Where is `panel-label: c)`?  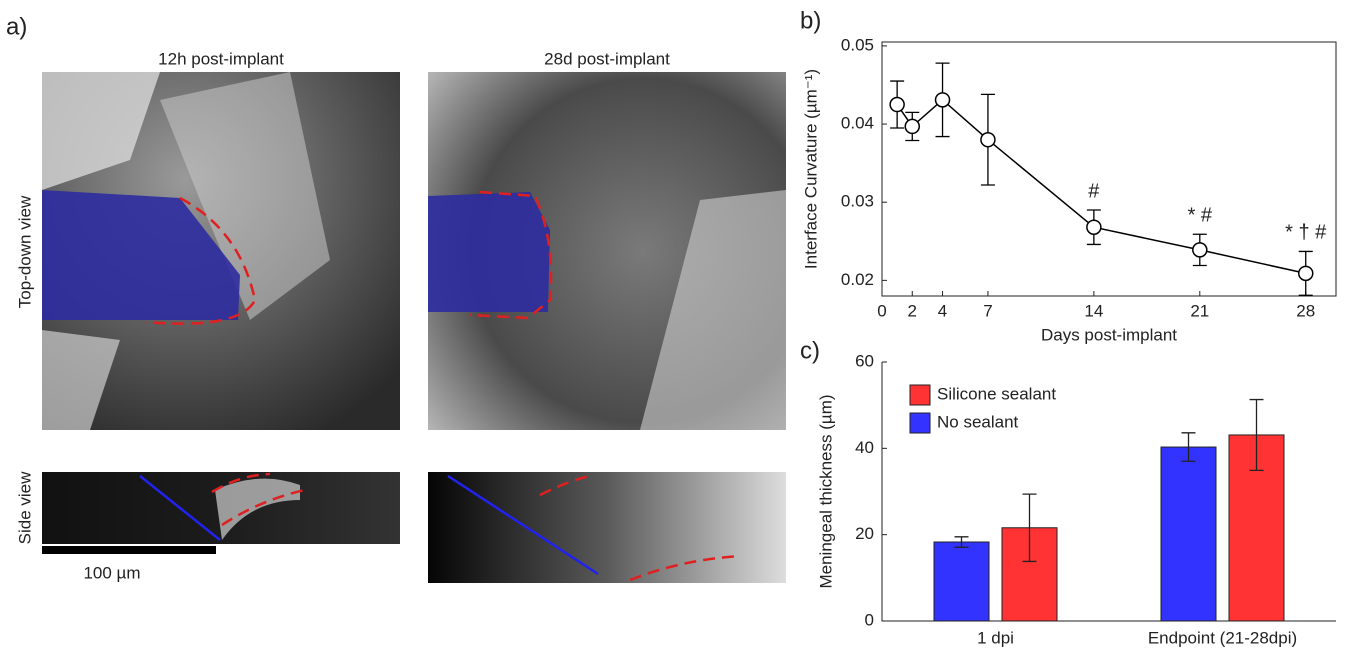 panel-label: c) is located at coordinates (810, 350).